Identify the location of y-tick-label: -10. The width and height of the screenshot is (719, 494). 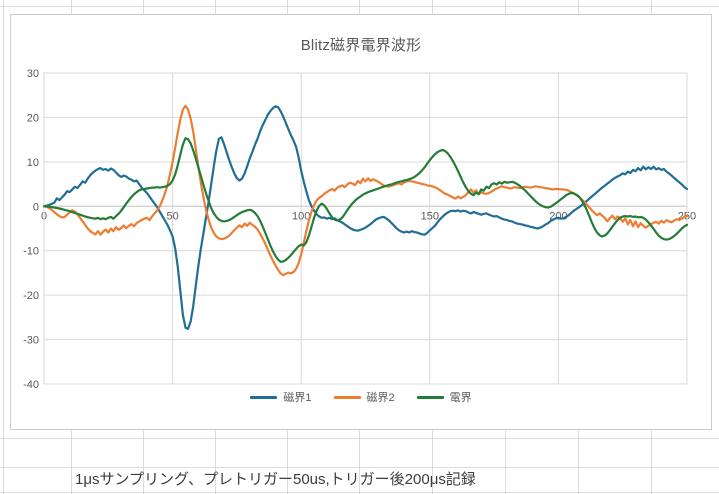
(31, 252).